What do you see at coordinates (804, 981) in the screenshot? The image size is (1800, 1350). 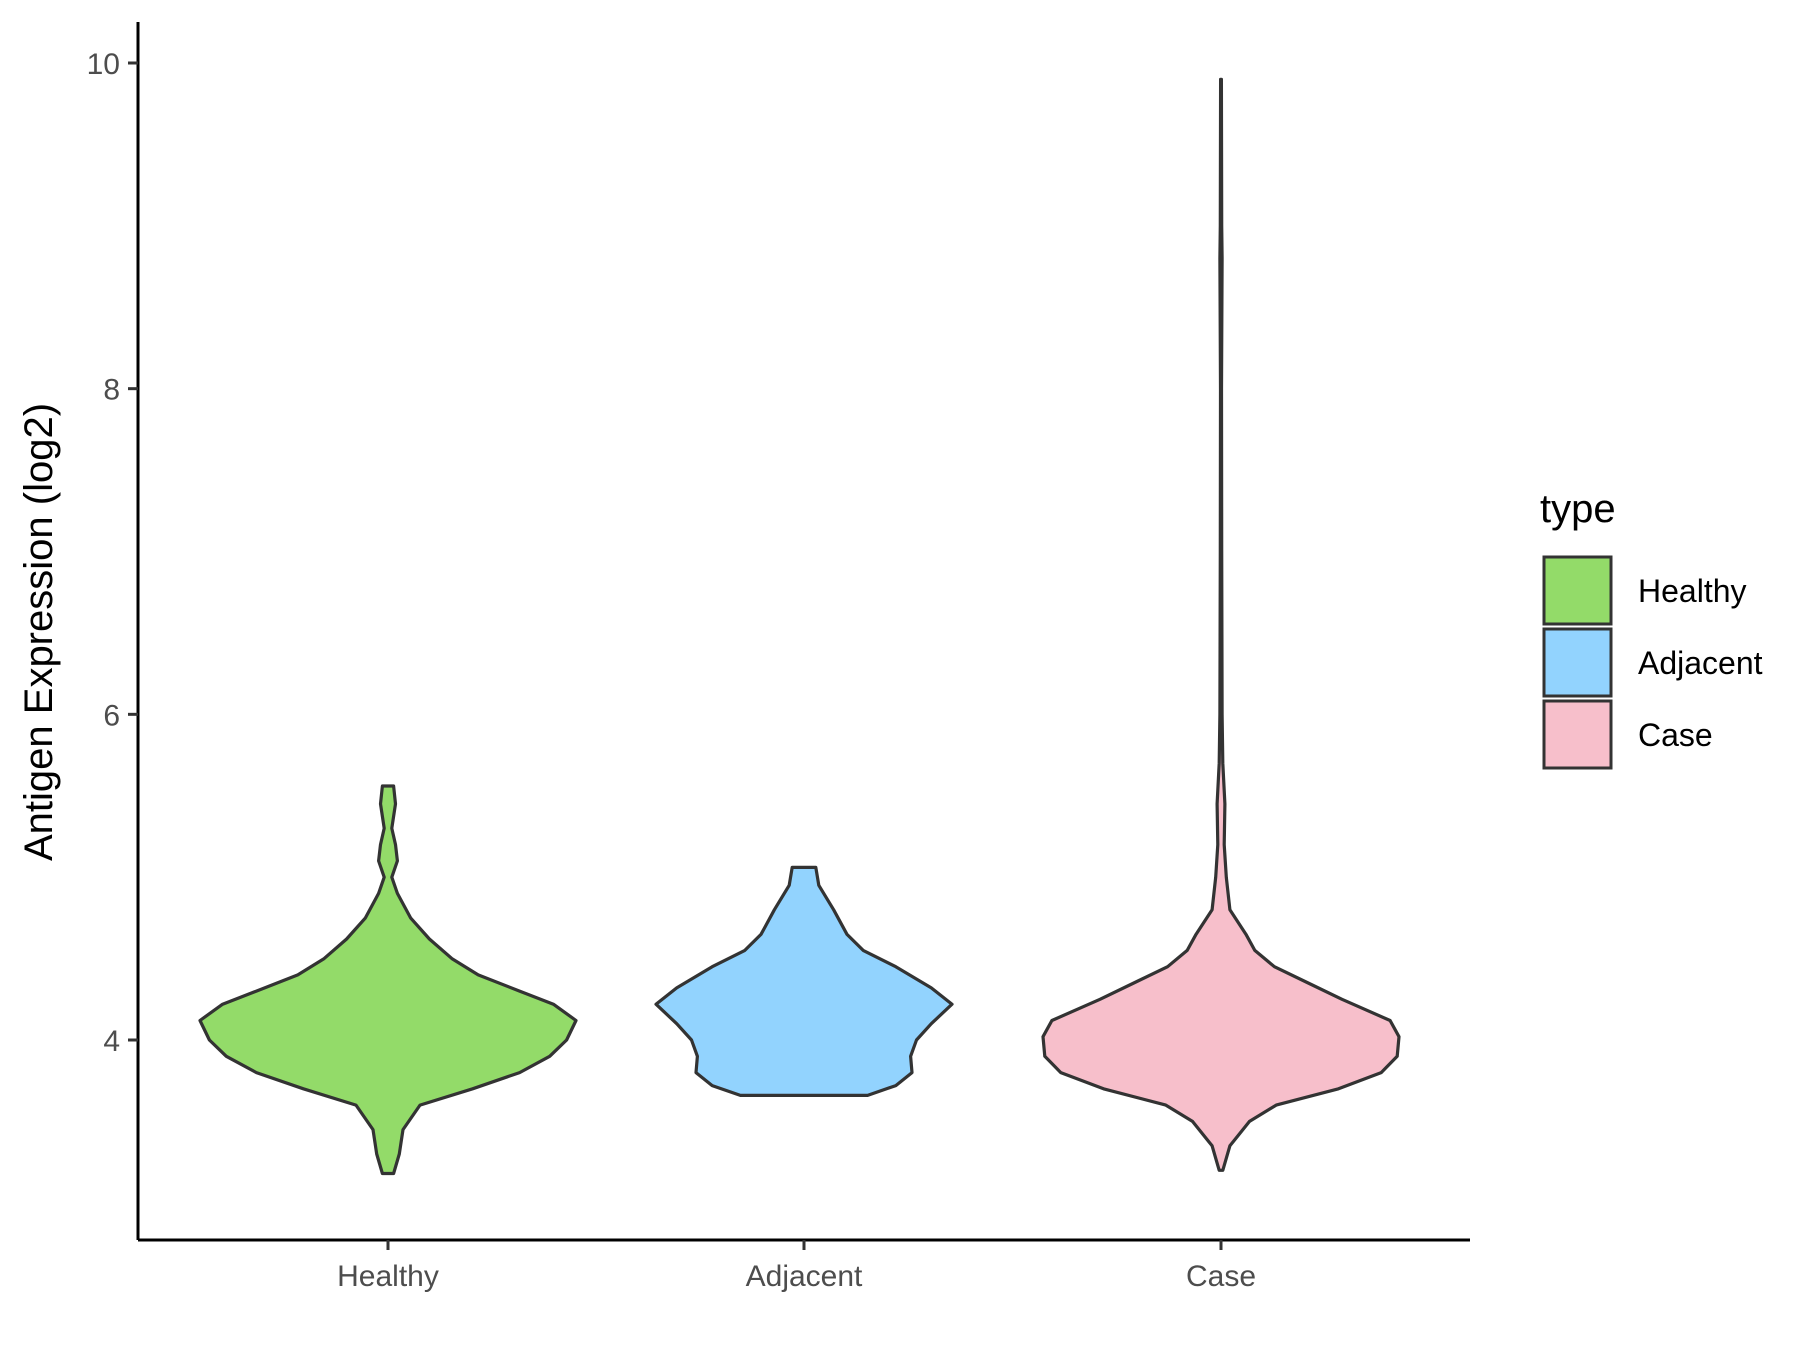 I see `violin-adjacent` at bounding box center [804, 981].